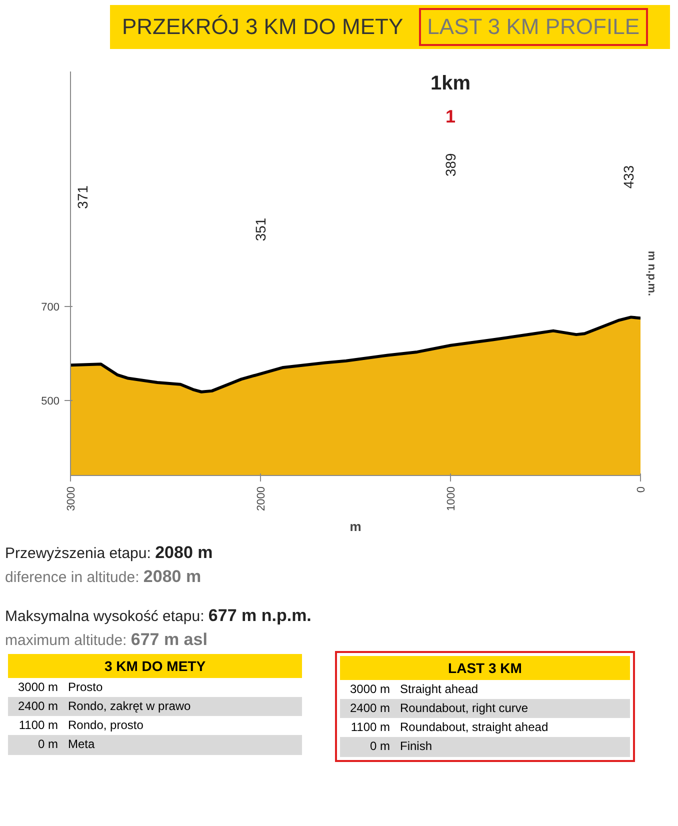 This screenshot has height=826, width=678. Describe the element at coordinates (485, 668) in the screenshot. I see `text: LAST 3 KM` at that location.